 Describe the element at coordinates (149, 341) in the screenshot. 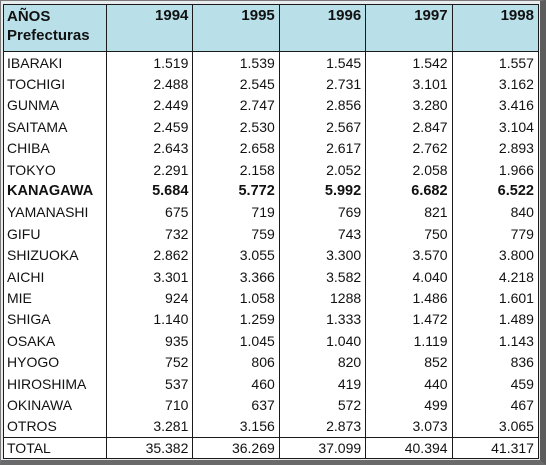

I see `value-cell: 935` at that location.